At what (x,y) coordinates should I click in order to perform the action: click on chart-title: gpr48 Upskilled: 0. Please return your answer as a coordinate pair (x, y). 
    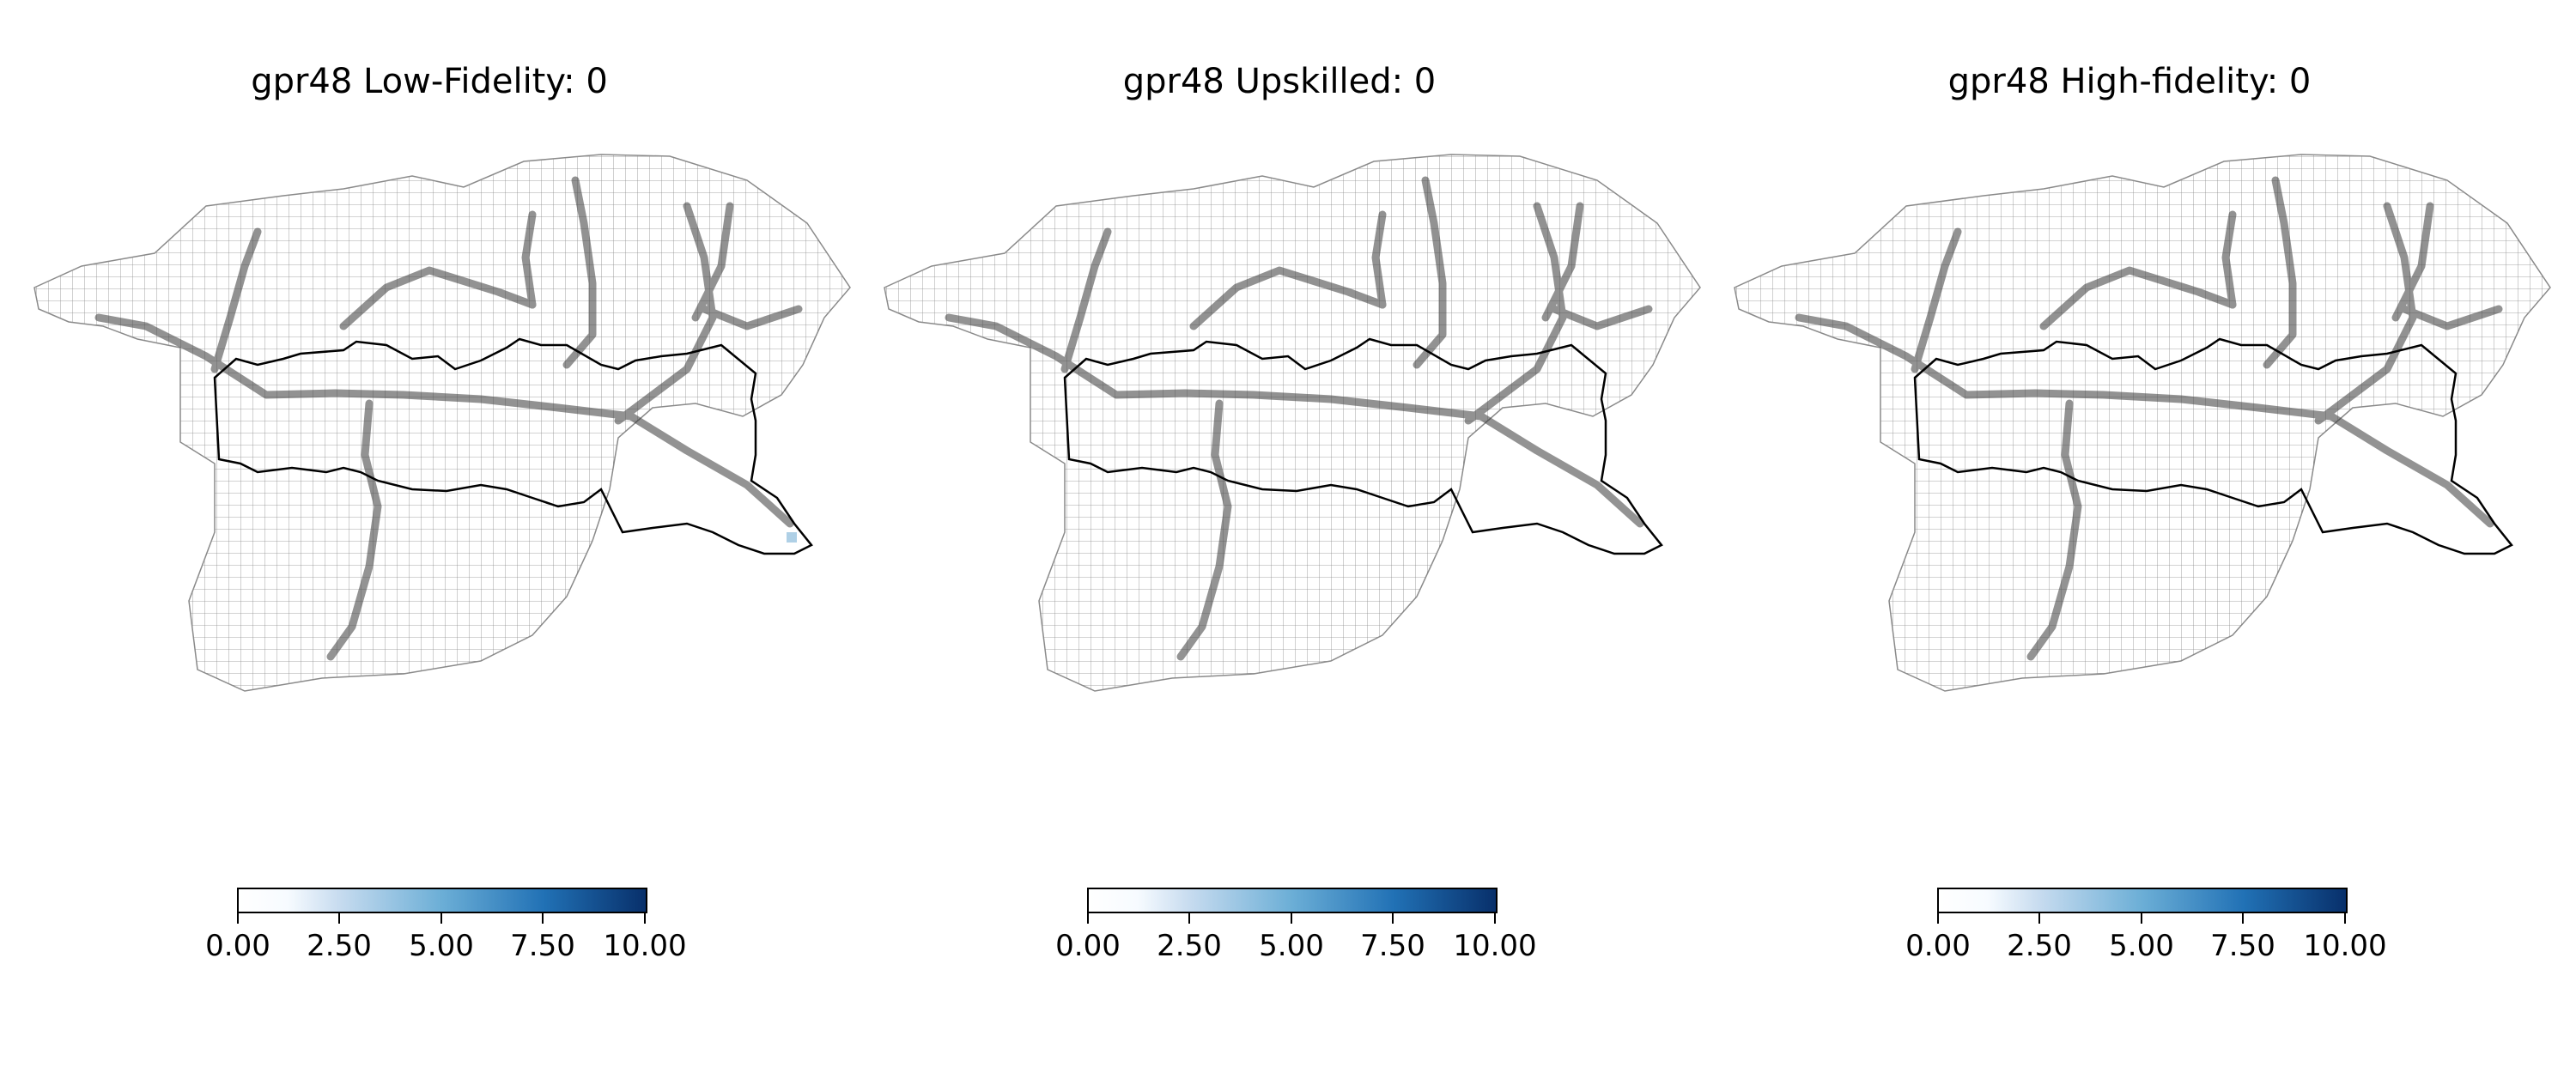
    Looking at the image, I should click on (1279, 82).